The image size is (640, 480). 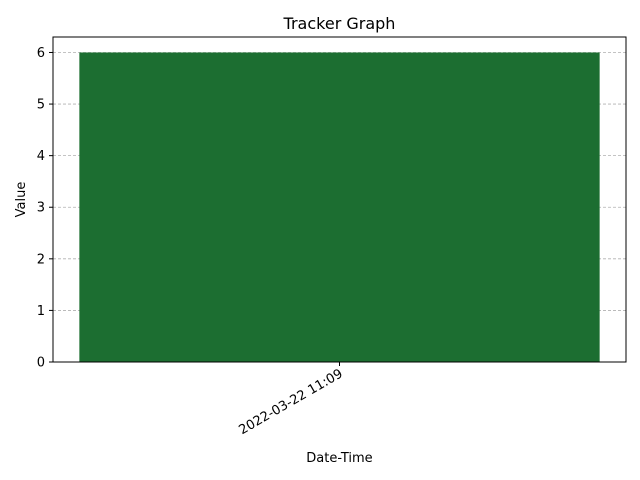 I want to click on y-axis: 0 1 2 3 4 5 6, so click(x=45, y=208).